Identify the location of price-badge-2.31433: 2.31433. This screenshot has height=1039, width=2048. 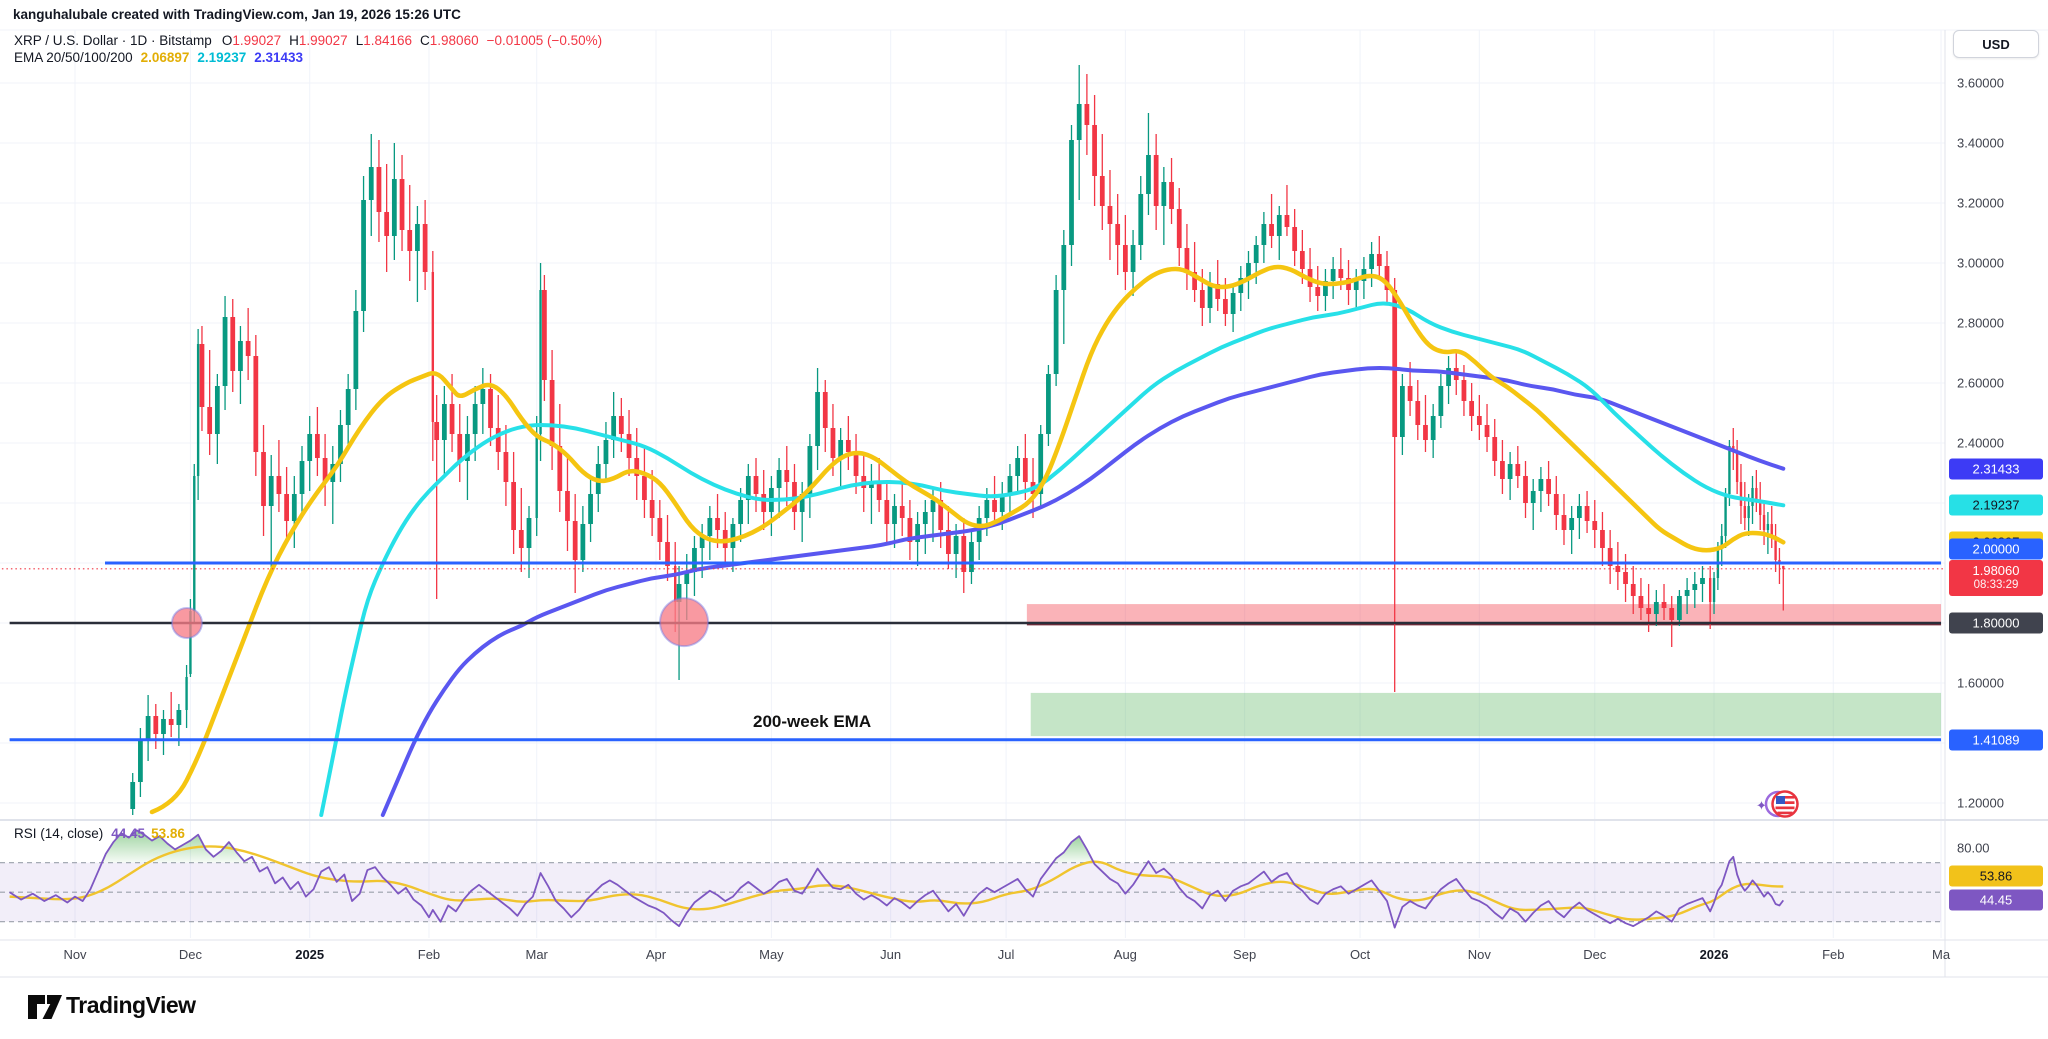
(1996, 469).